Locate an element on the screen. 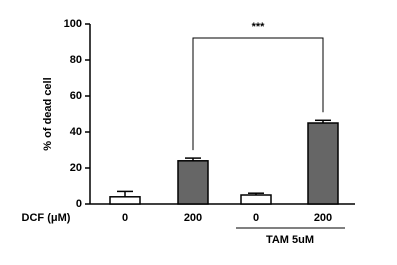 The image size is (397, 265). y-tick-label: 100 is located at coordinates (73, 24).